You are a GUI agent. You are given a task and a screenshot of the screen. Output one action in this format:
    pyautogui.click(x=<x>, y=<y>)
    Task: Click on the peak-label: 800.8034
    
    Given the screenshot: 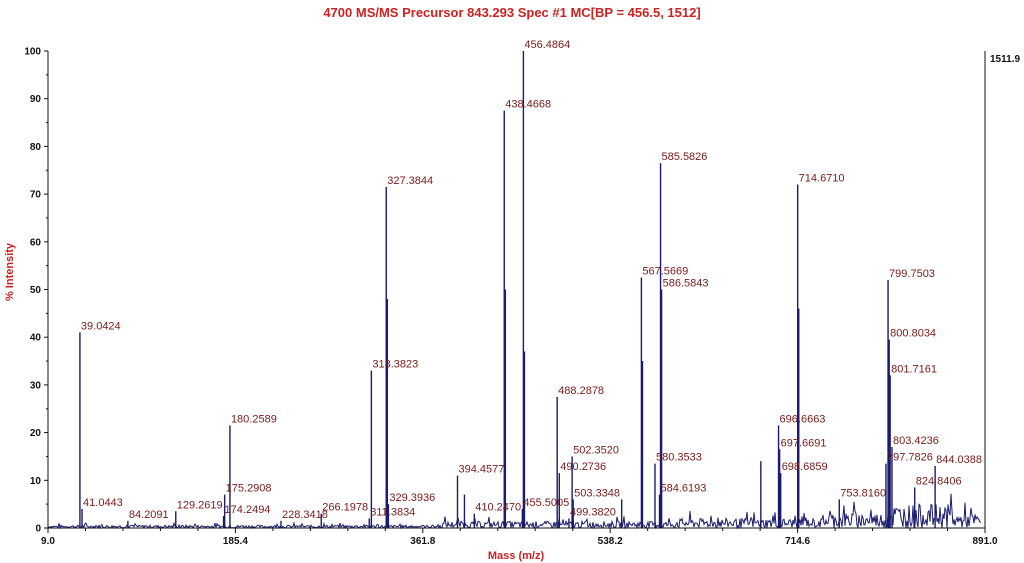 What is the action you would take?
    pyautogui.click(x=913, y=334)
    